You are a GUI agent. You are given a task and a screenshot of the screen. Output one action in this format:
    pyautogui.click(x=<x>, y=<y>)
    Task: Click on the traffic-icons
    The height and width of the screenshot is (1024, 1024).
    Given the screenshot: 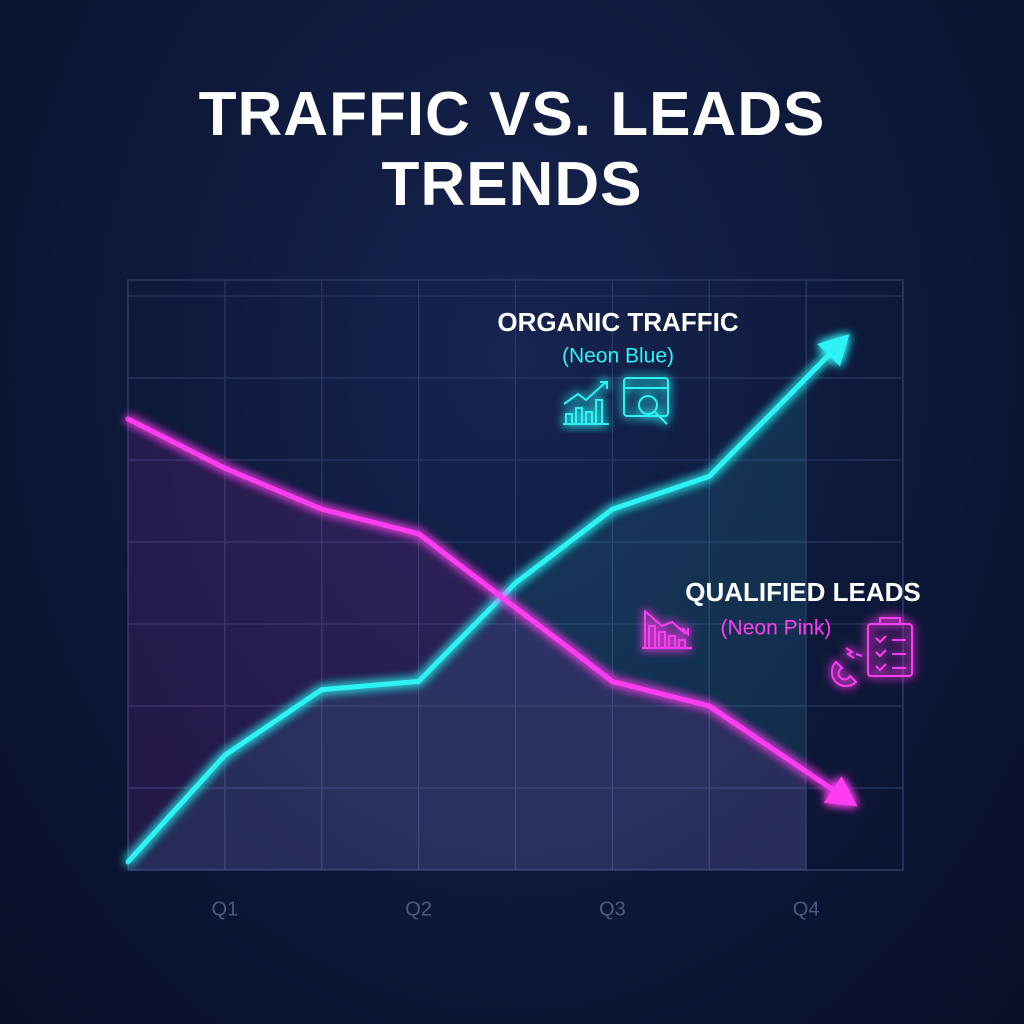 What is the action you would take?
    pyautogui.click(x=616, y=401)
    